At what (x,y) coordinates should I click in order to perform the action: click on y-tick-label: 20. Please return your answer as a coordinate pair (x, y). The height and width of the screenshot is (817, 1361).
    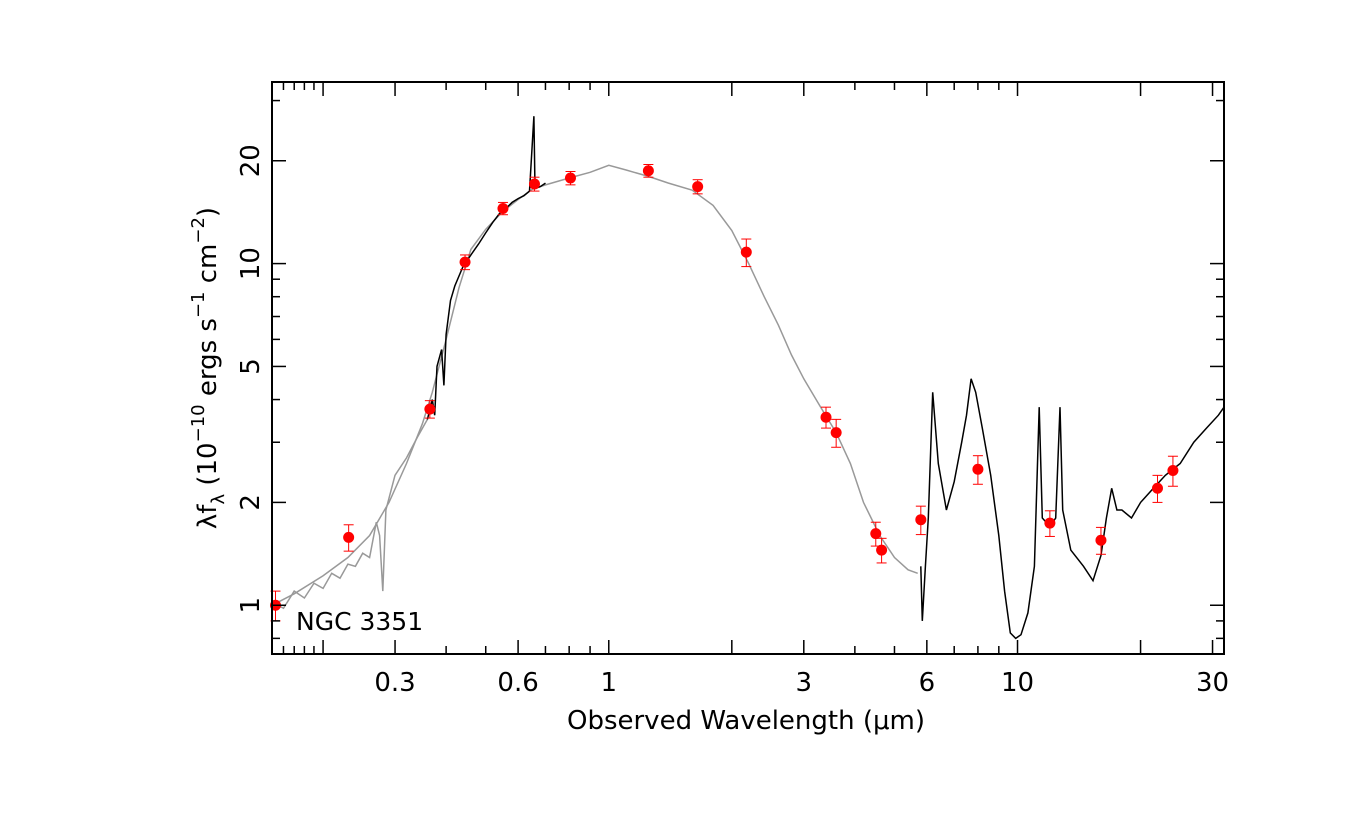
    Looking at the image, I should click on (251, 160).